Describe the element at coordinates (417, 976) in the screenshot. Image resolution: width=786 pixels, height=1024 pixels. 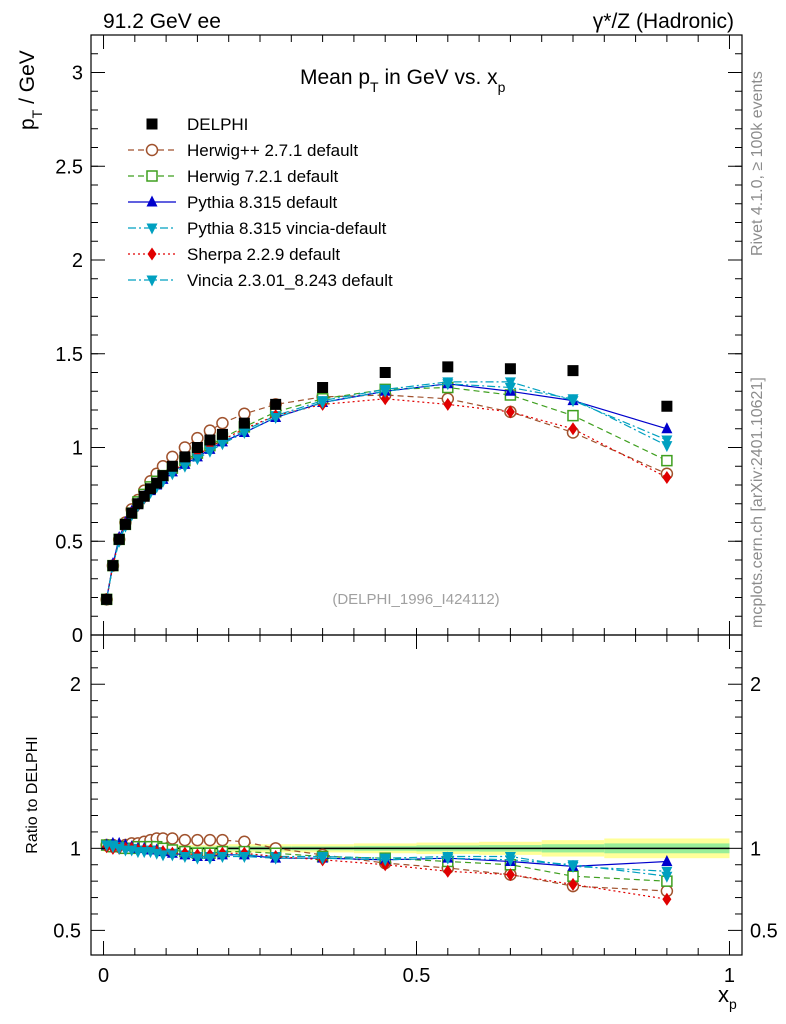
I see `ratio-xtick-label-1: 0.5` at that location.